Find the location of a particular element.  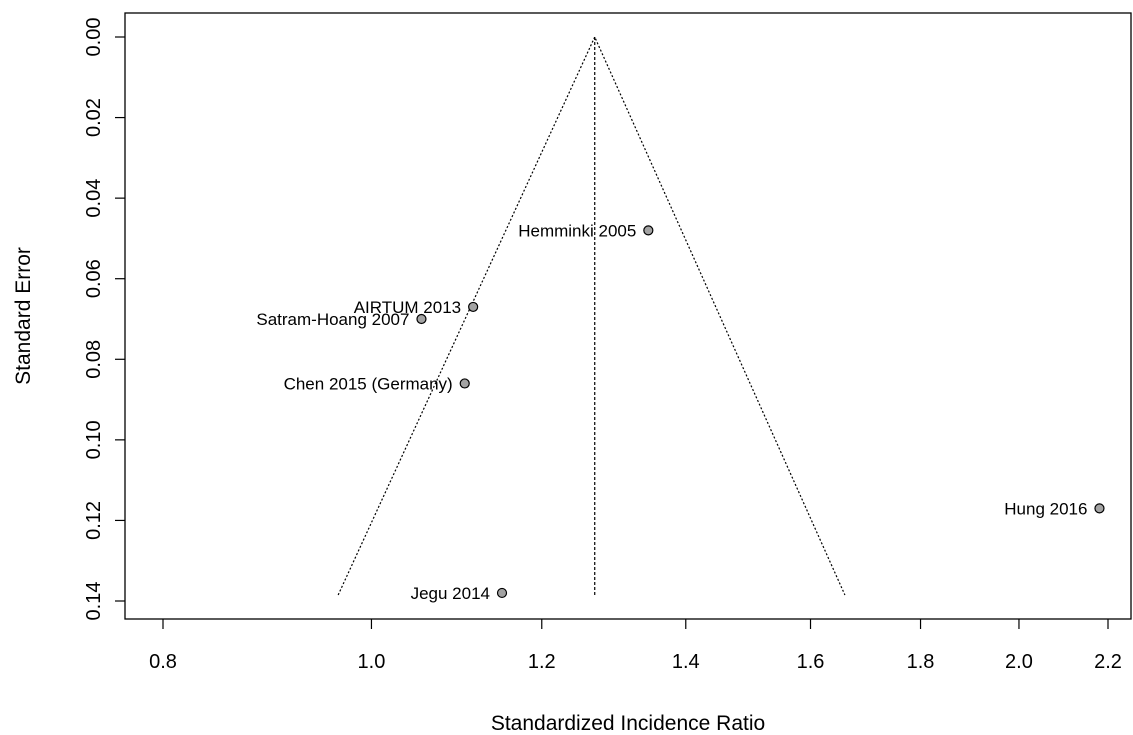

data-point-label: Jegu 2014 is located at coordinates (450, 593).